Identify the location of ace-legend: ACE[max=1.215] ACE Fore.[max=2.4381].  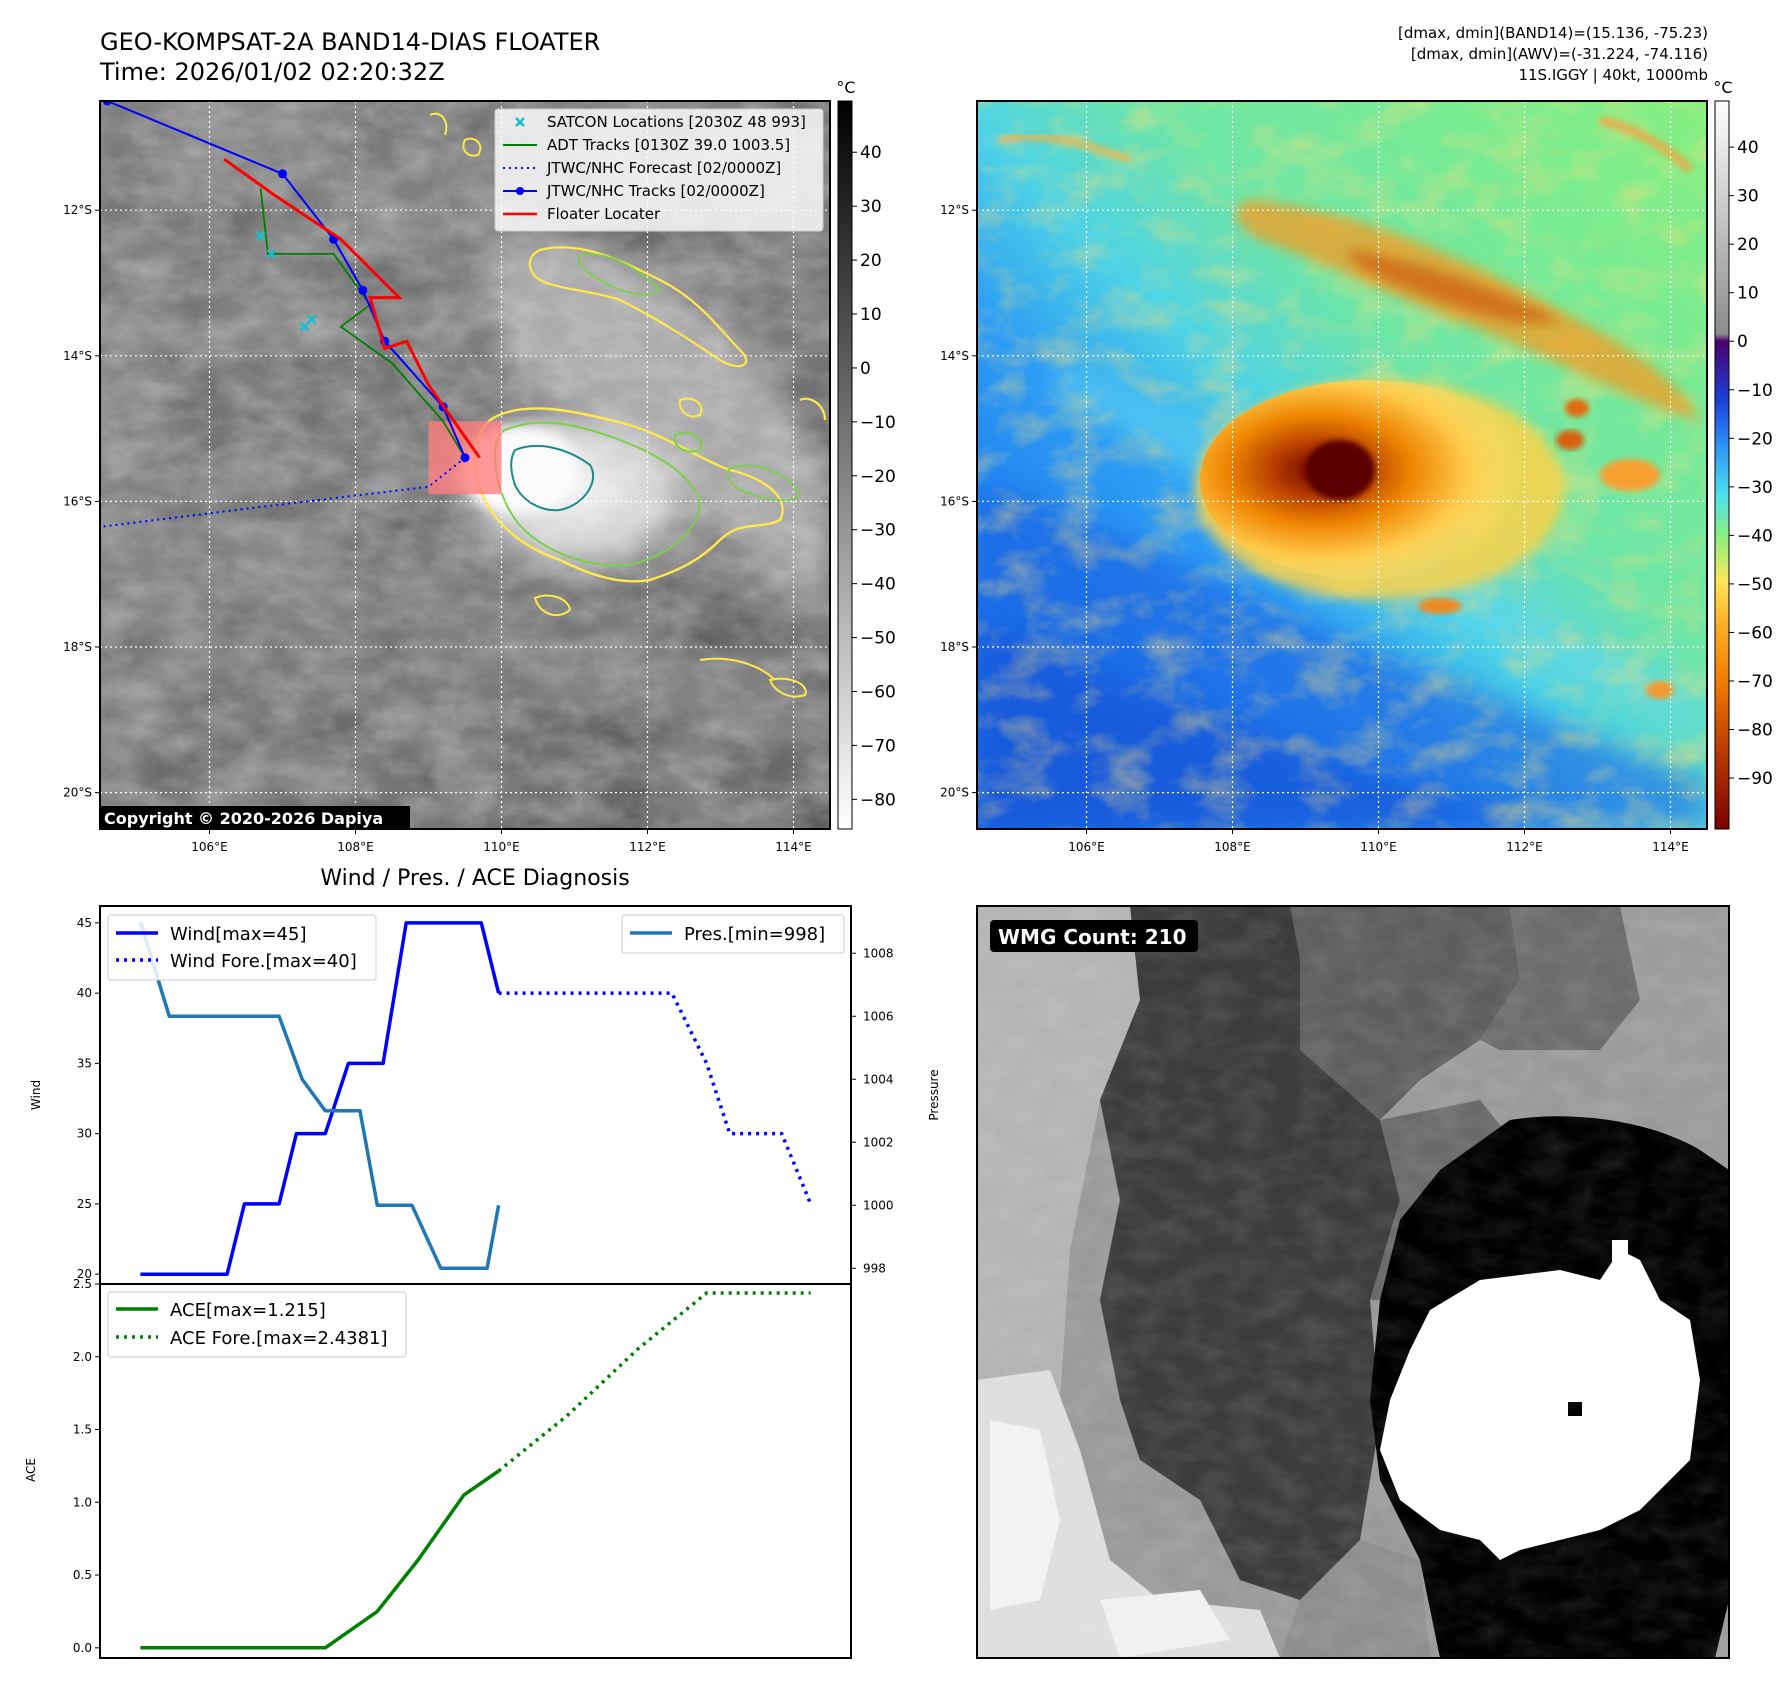
(257, 1324).